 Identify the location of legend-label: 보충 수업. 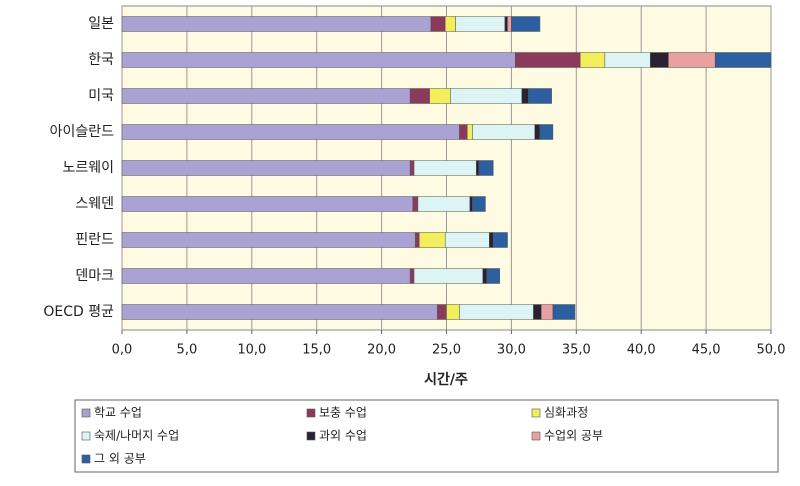
(343, 413).